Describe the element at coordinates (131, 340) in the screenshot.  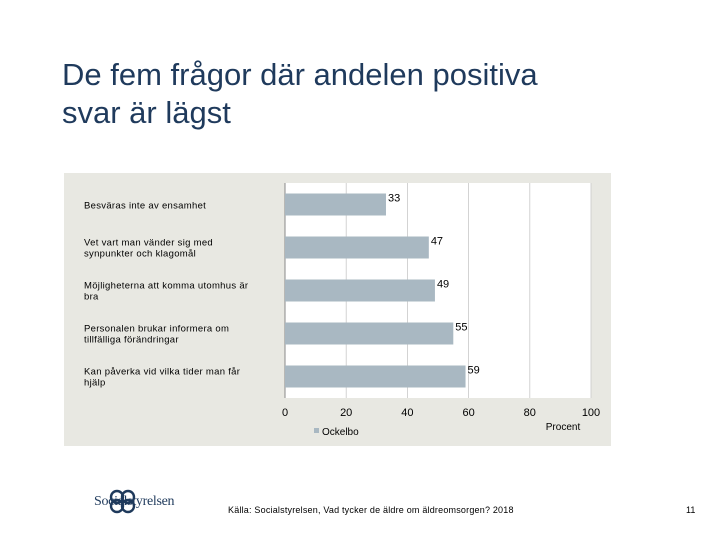
I see `category-label-3-1: tillfälliga förändringar` at that location.